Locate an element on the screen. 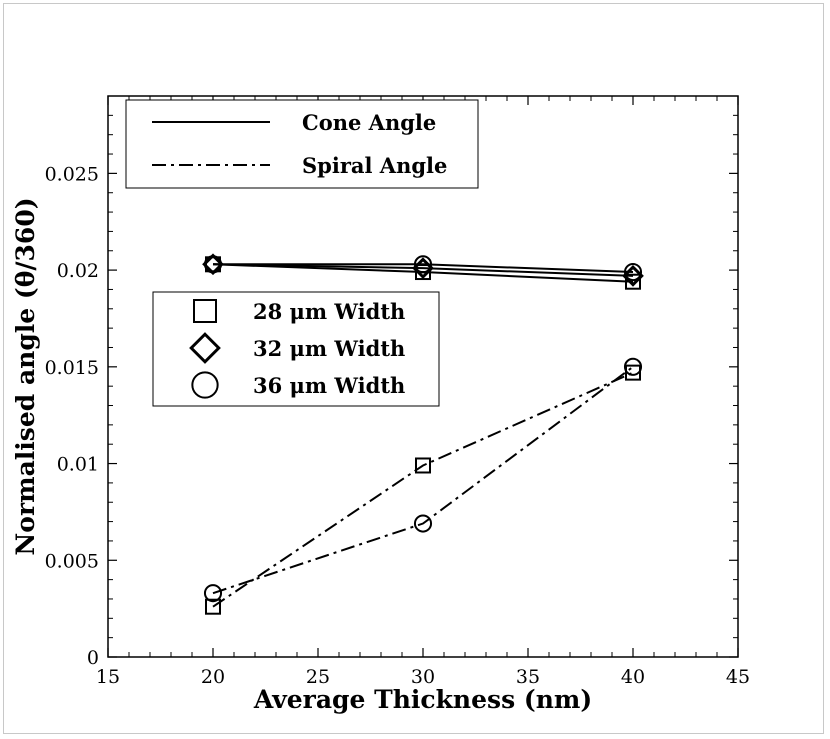  y-tick-label: 0.025 is located at coordinates (72, 174).